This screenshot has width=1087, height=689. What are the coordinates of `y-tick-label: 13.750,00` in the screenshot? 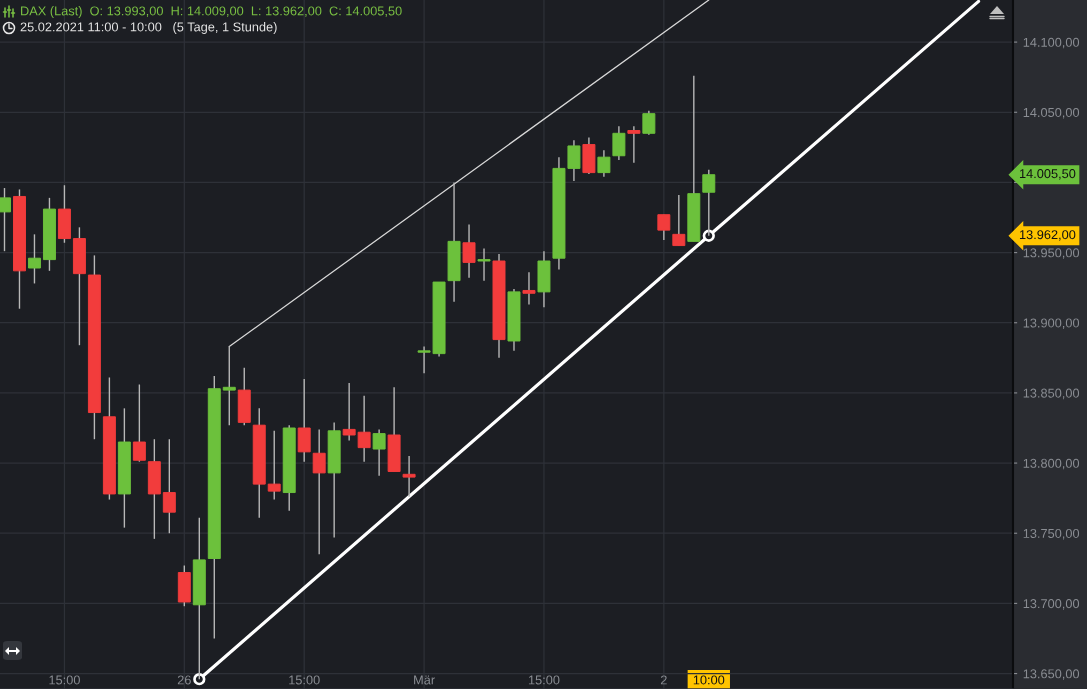 It's located at (1051, 534).